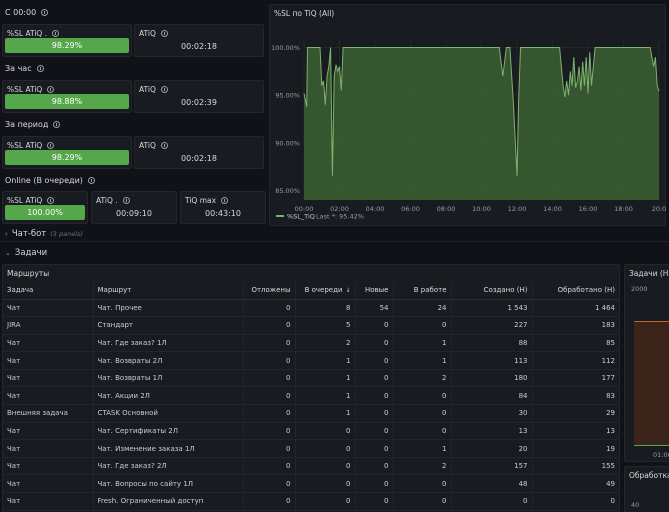 Image resolution: width=669 pixels, height=512 pixels. What do you see at coordinates (575, 378) in the screenshot?
I see `table-cell: 177` at bounding box center [575, 378].